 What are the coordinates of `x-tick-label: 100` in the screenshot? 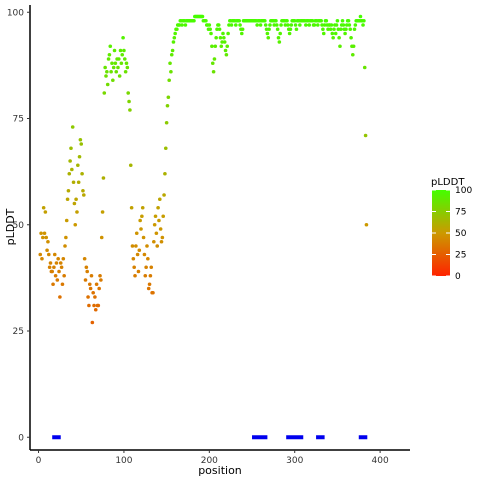 It's located at (123, 461).